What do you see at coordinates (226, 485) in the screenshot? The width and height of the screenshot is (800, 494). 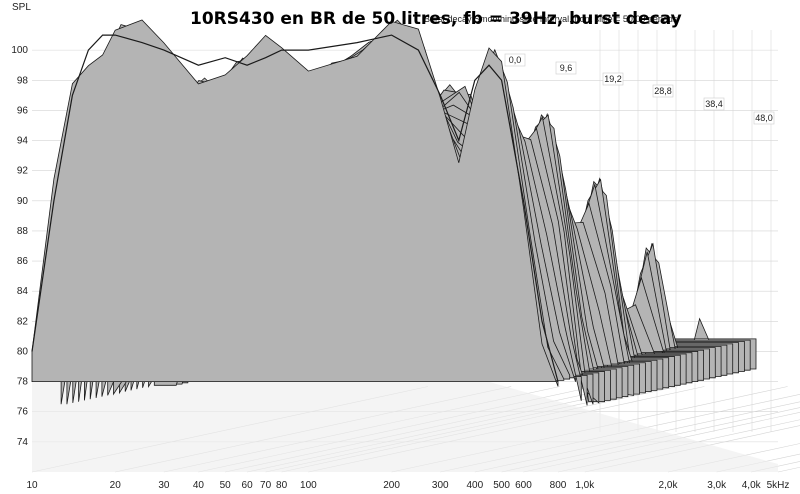 I see `x-tick-label: 50` at bounding box center [226, 485].